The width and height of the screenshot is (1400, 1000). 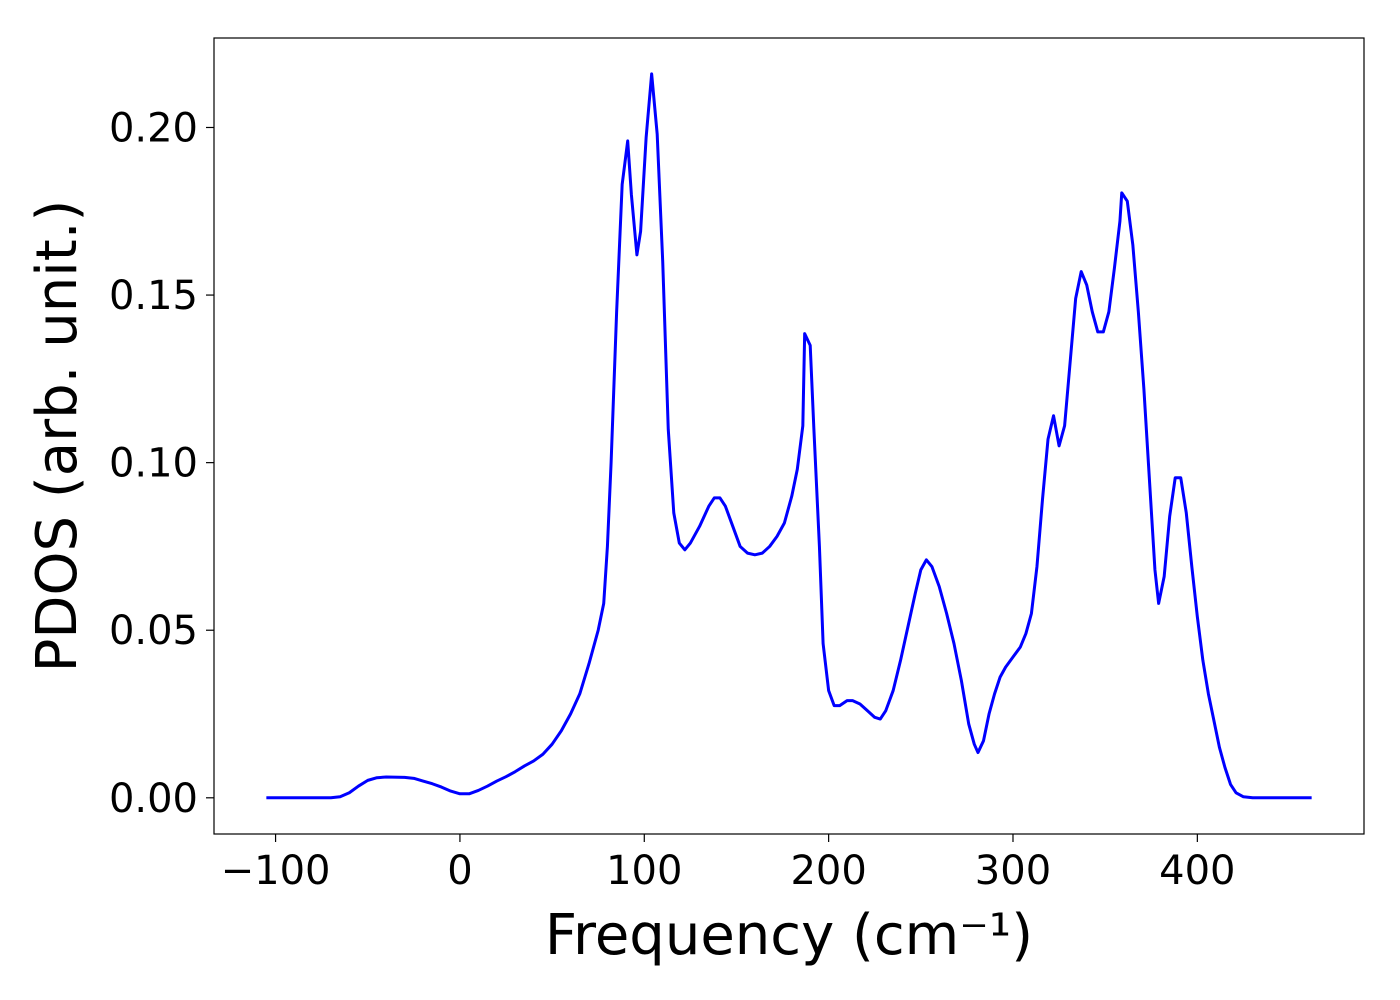 What do you see at coordinates (828, 871) in the screenshot?
I see `x-tick-label: 200` at bounding box center [828, 871].